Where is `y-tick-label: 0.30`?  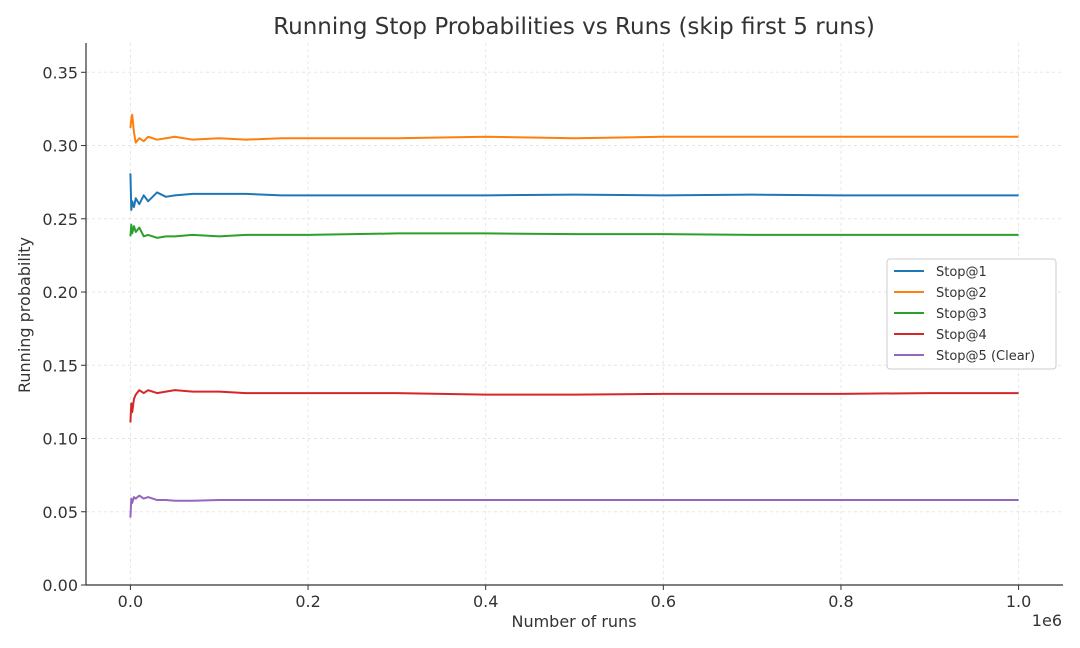
y-tick-label: 0.30 is located at coordinates (60, 146).